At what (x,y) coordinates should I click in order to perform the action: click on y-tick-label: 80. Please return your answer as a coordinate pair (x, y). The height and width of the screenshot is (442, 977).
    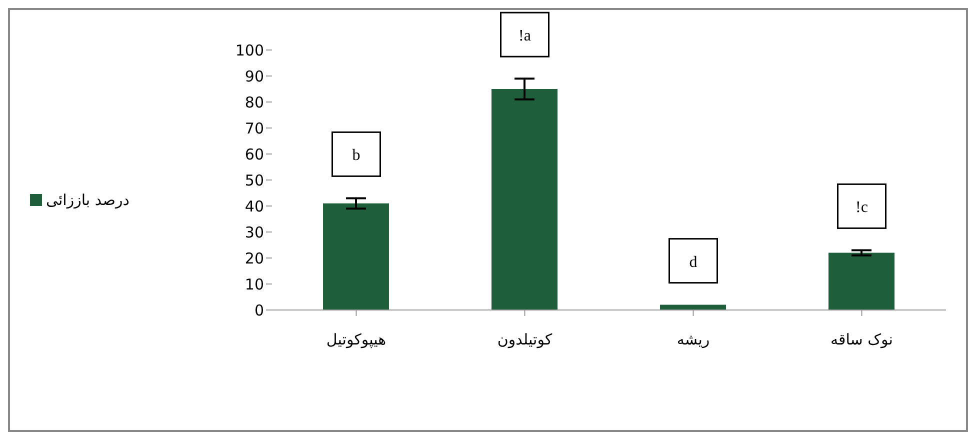
    Looking at the image, I should click on (254, 102).